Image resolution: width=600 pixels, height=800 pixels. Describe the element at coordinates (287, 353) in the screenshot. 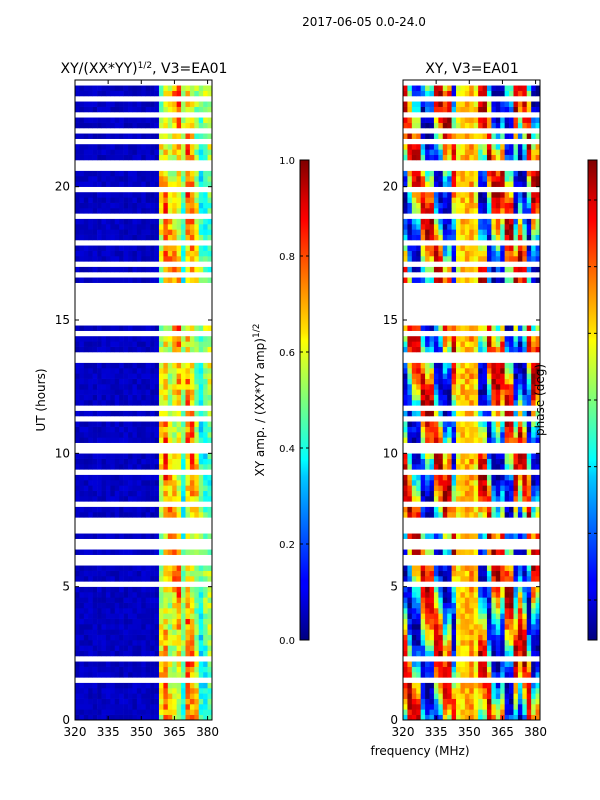

I see `colorbar-tick-label: 0.6` at that location.